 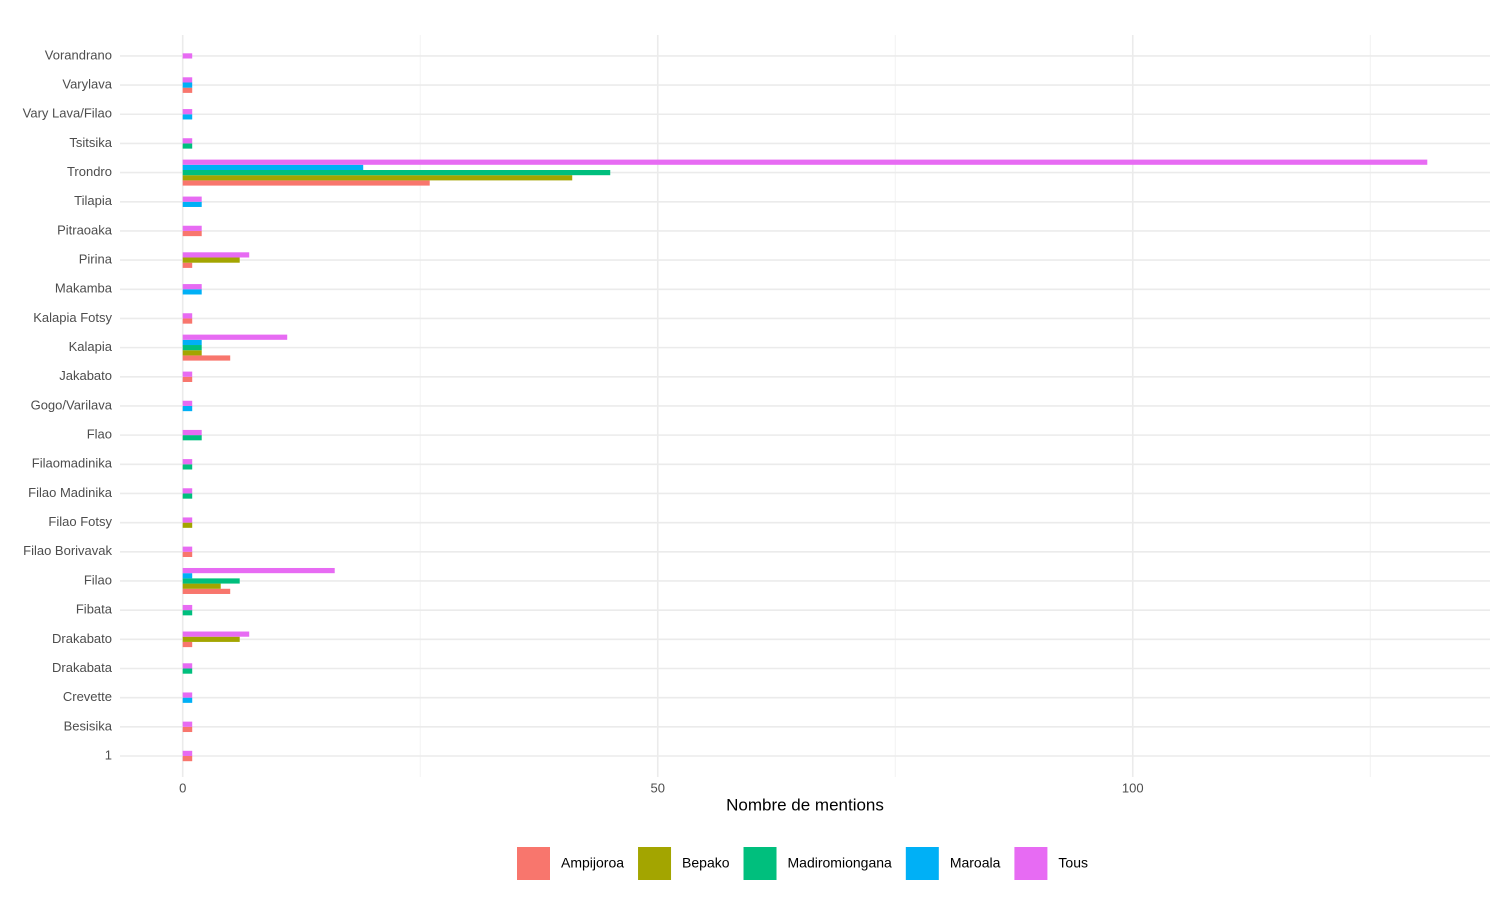 I want to click on y-tick-label: Pitraoaka, so click(x=85, y=229).